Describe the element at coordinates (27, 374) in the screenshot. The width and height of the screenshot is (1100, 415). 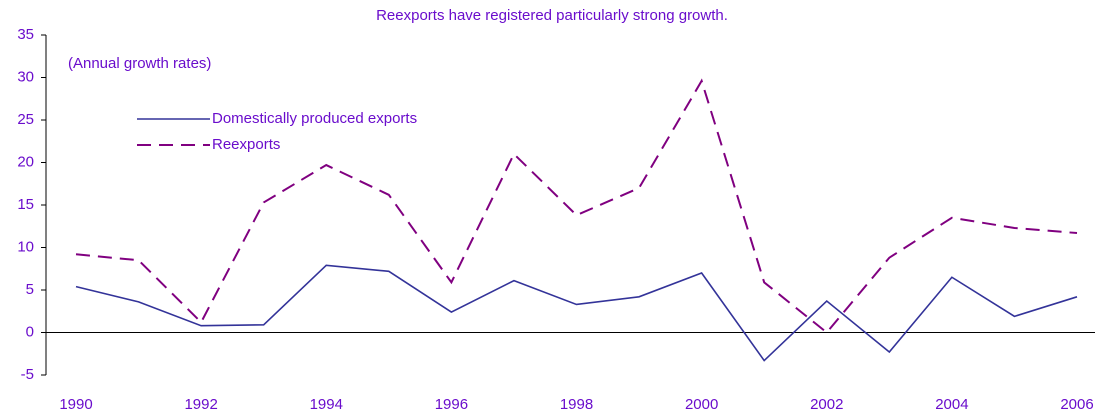
I see `y-tick-label: -5` at that location.